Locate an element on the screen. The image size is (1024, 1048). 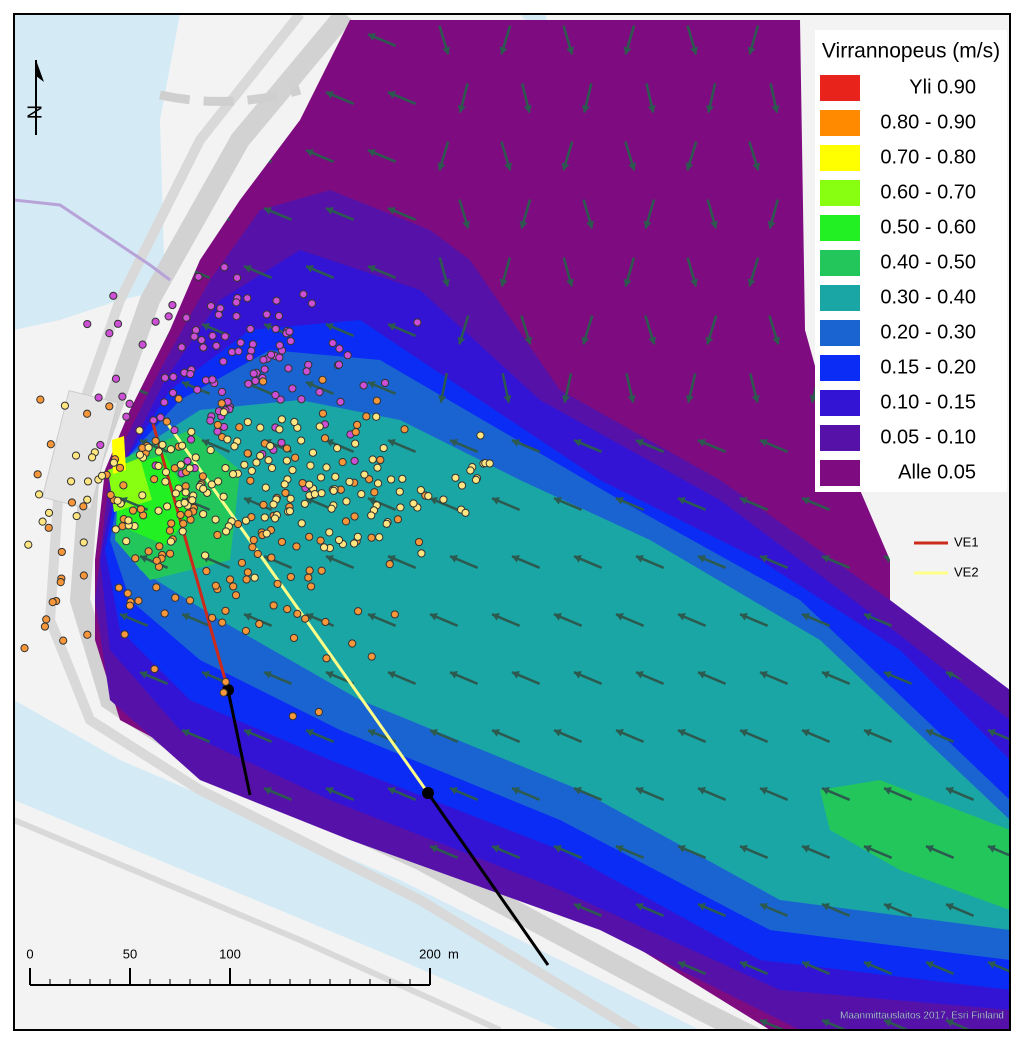
legend-label: Yli 0.90 is located at coordinates (942, 87).